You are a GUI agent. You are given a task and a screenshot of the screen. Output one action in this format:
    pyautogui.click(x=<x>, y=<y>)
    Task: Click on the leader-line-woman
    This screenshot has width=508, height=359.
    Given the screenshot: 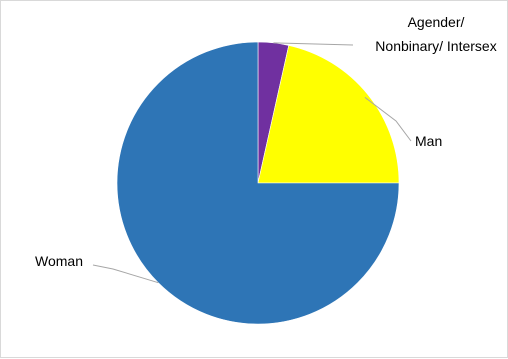 What is the action you would take?
    pyautogui.click(x=125, y=274)
    